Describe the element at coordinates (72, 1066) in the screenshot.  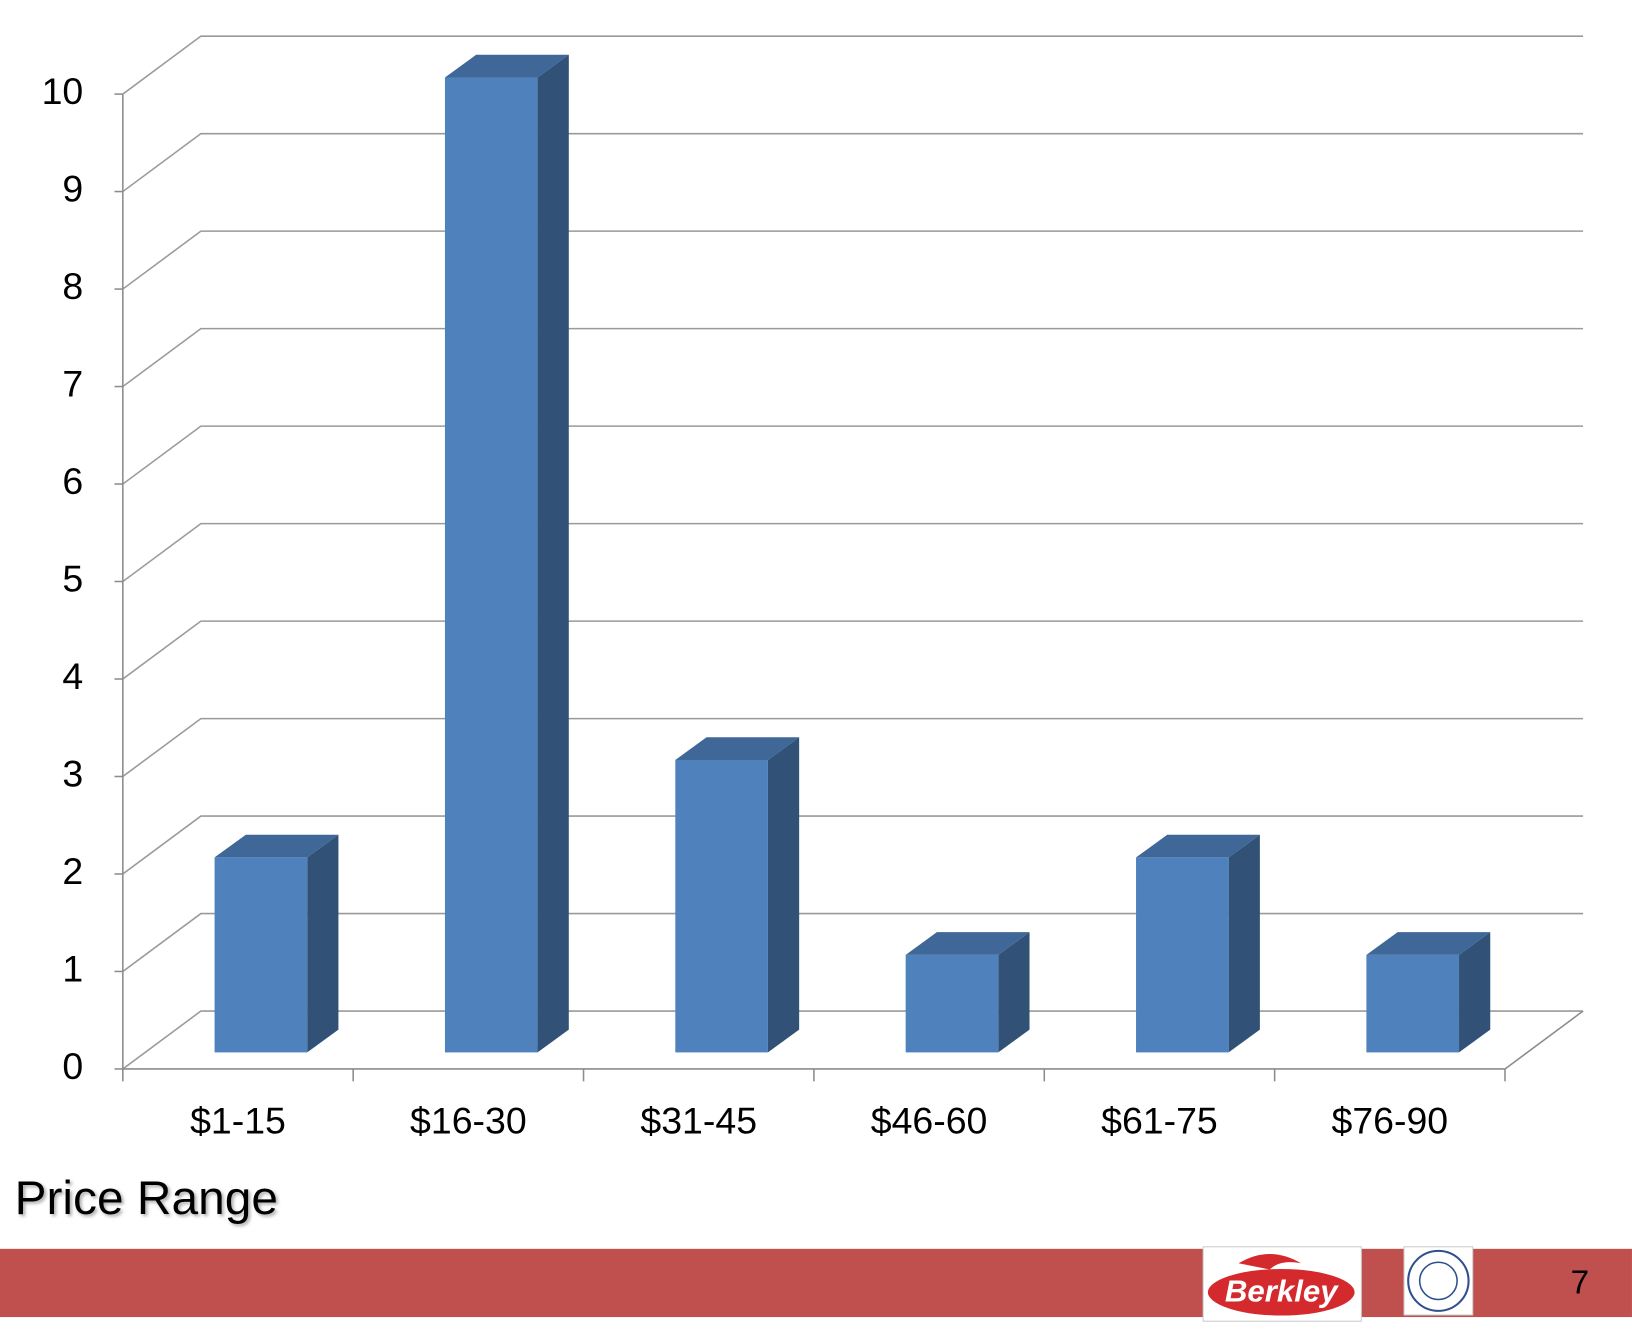
I see `y-tick-label: 0` at that location.